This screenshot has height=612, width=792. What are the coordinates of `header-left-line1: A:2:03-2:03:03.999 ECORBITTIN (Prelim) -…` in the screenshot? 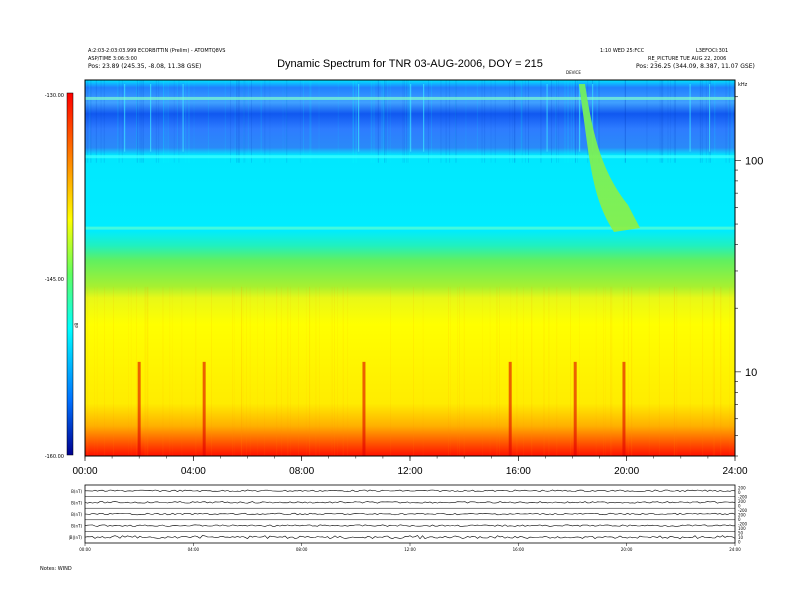 It's located at (157, 51).